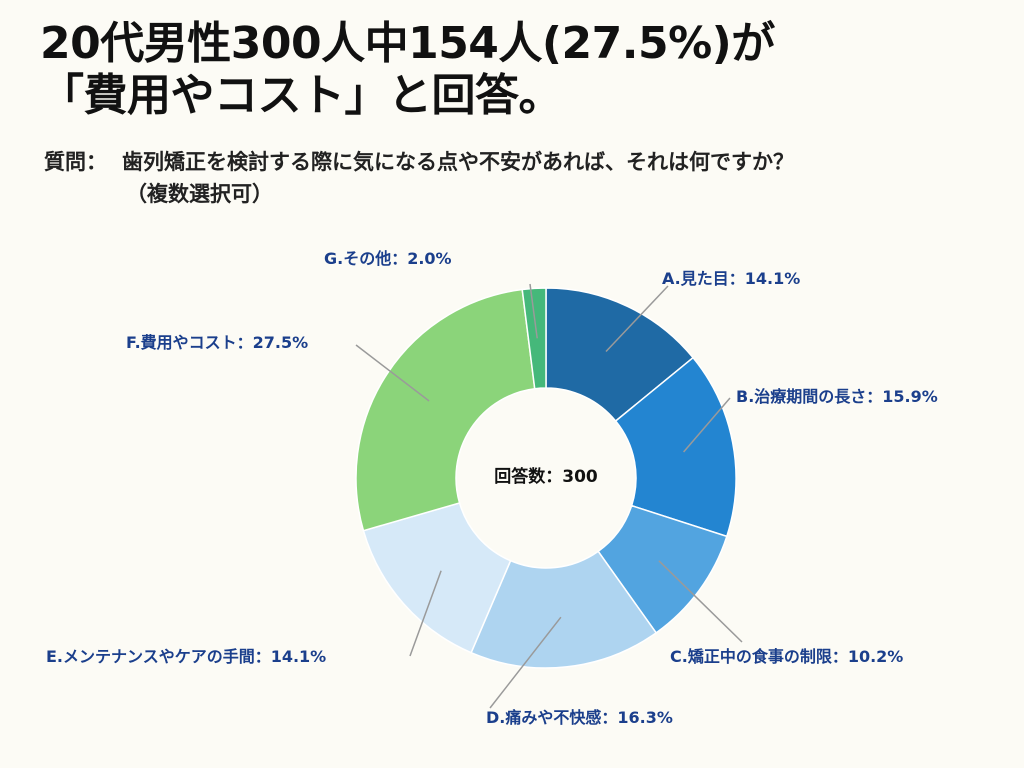 The height and width of the screenshot is (768, 1024). What do you see at coordinates (425, 613) in the screenshot?
I see `leader-line-e` at bounding box center [425, 613].